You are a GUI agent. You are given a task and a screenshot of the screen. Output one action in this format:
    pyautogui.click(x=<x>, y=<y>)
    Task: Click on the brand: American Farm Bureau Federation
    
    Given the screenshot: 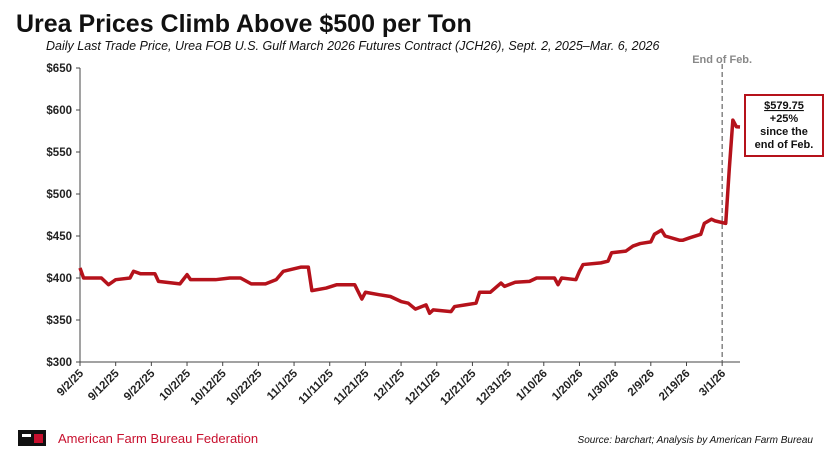 What is the action you would take?
    pyautogui.click(x=158, y=438)
    